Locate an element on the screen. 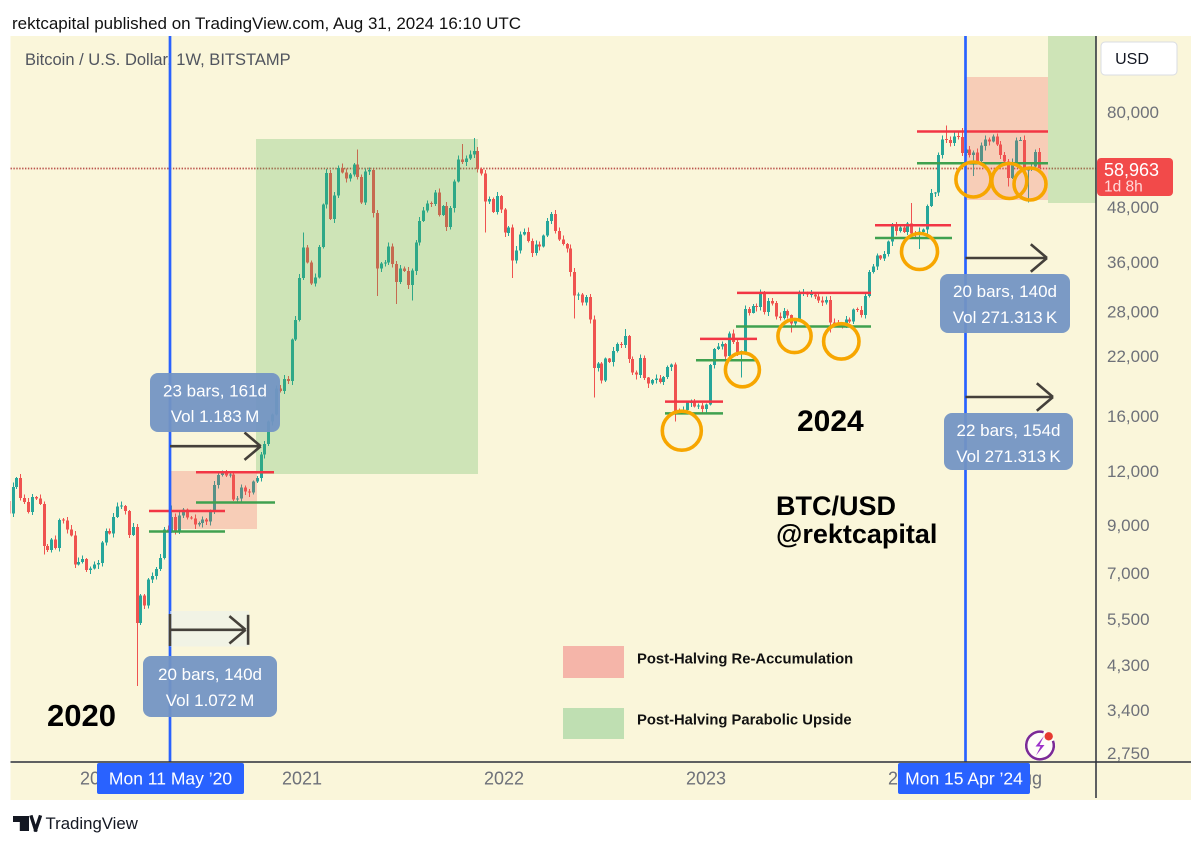 The width and height of the screenshot is (1200, 847). svg-text: 5,500 is located at coordinates (1128, 619).